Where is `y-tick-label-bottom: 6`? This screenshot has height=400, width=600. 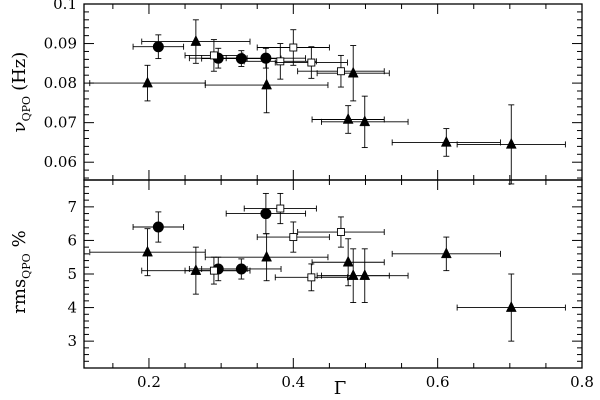
y-tick-label-bottom: 6 is located at coordinates (72, 240).